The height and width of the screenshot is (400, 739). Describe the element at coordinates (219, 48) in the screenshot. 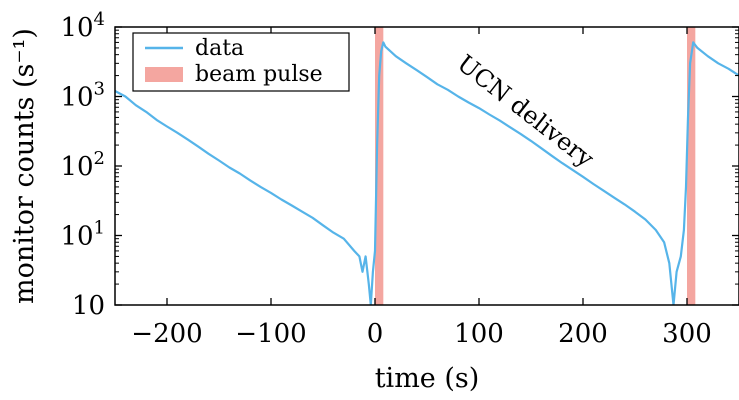

I see `legend-data-label: data` at that location.